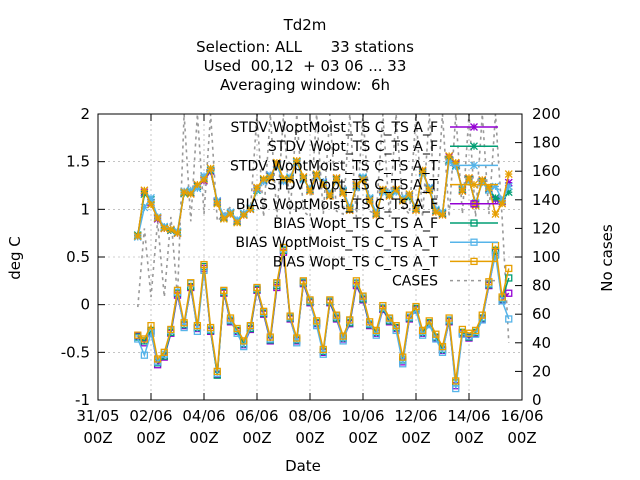 This screenshot has width=640, height=480. I want to click on legend-label: STDV WoptMoist_TS C_TS A_F, so click(334, 128).